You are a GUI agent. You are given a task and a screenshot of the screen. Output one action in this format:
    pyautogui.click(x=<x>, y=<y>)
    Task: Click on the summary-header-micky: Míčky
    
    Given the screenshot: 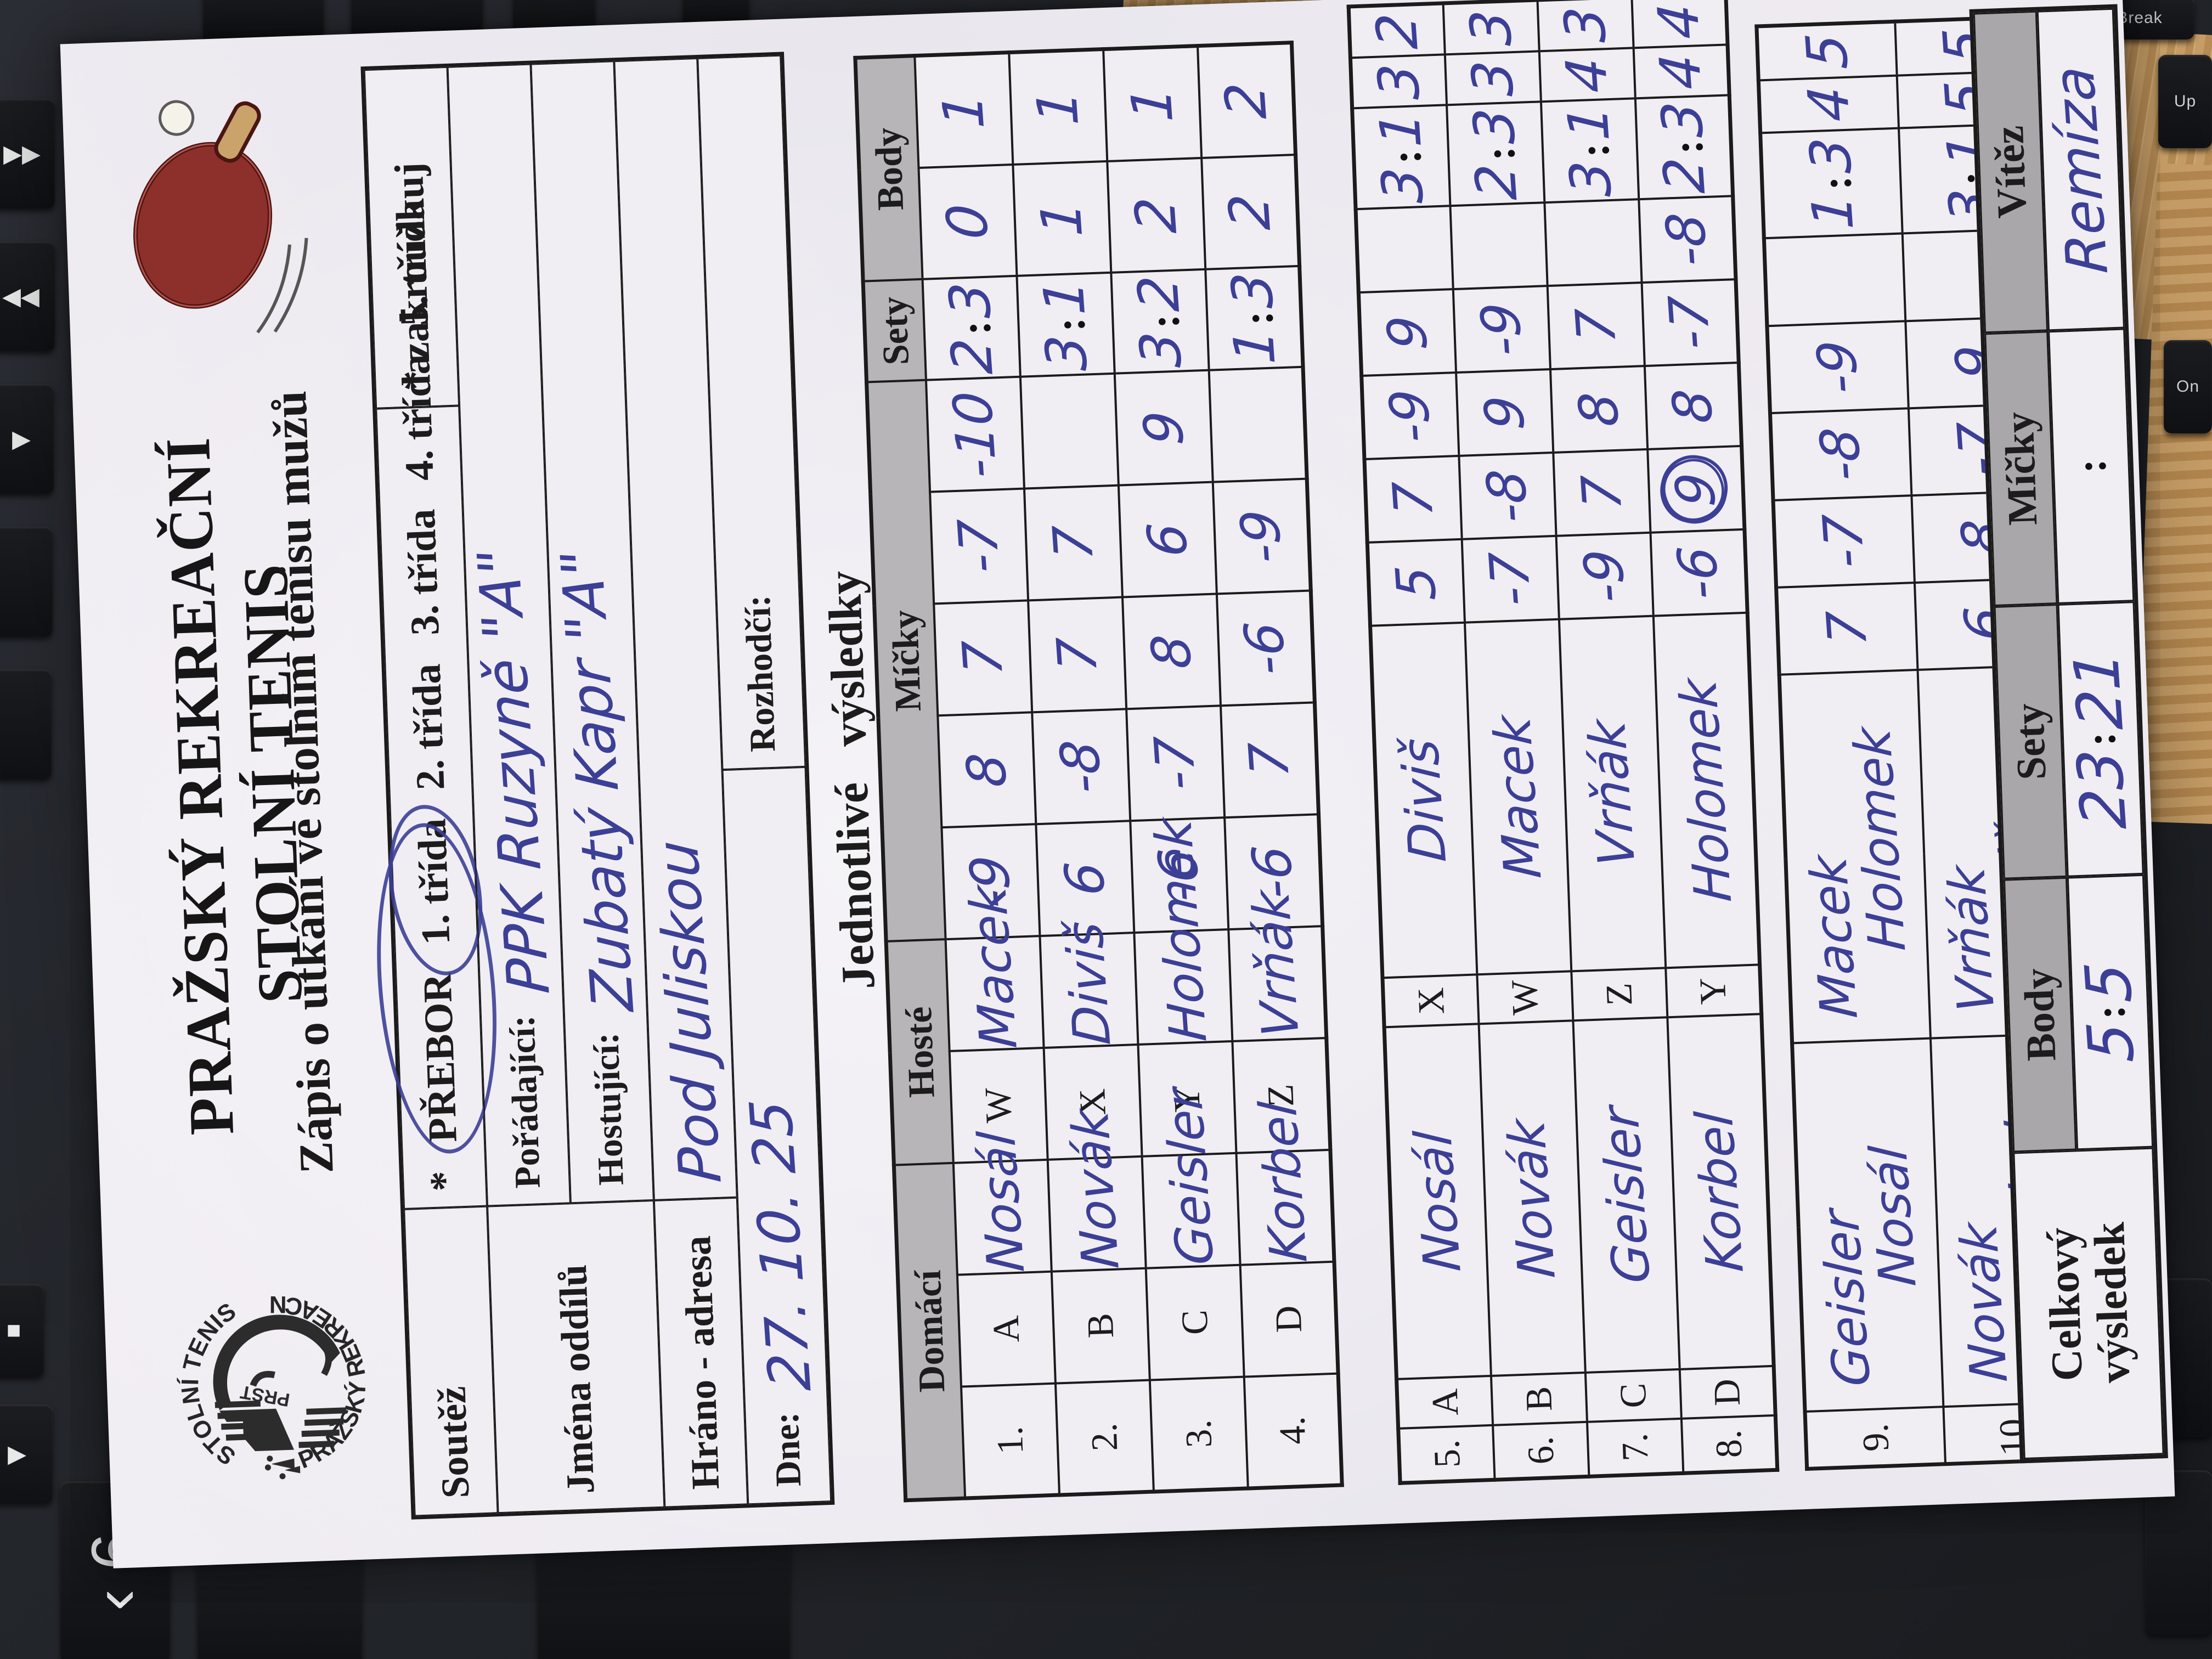 What is the action you would take?
    pyautogui.click(x=2021, y=469)
    